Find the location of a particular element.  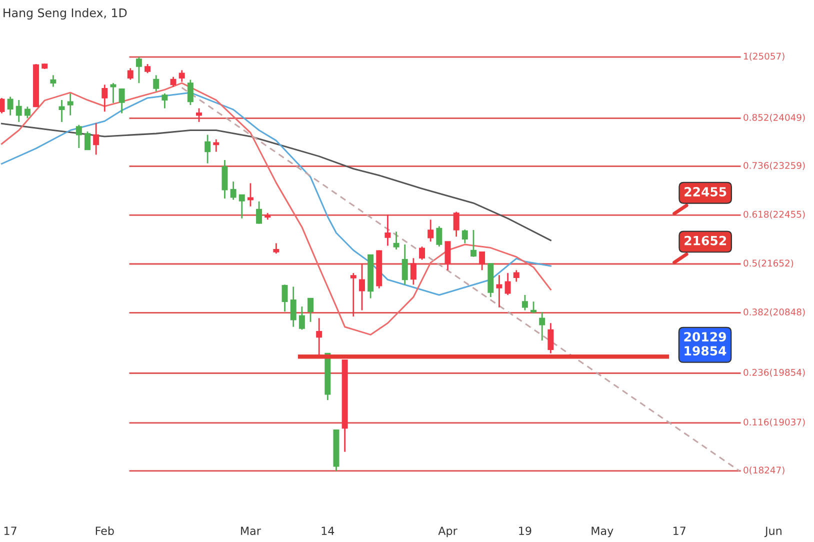

annotation: 20129 19854 is located at coordinates (705, 344).